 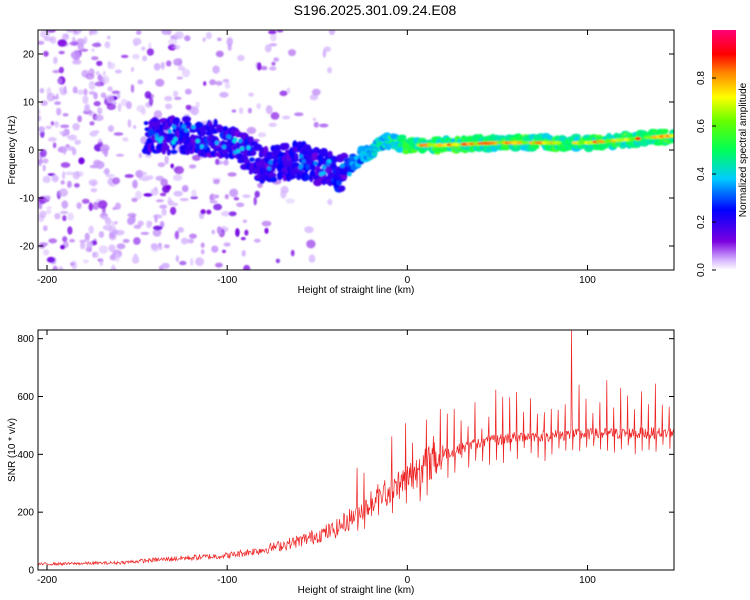 I want to click on colorbar-ticks: 0.0 0.2 0.4 0.6 0.8, so click(x=706, y=174).